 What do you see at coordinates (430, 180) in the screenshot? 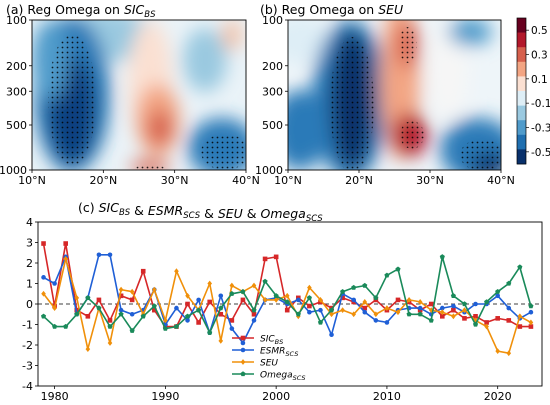
I see `panel-b-xtick-label: 30°N` at bounding box center [430, 180].